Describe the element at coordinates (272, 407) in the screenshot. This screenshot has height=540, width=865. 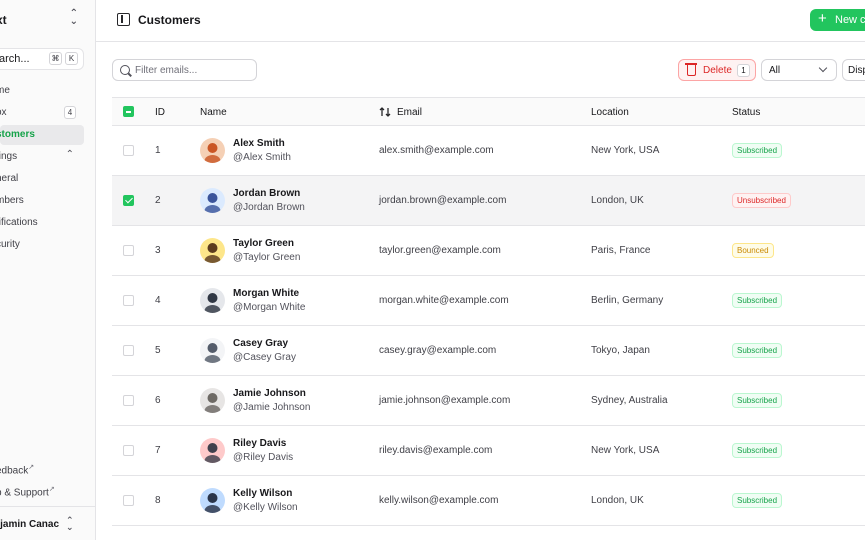
I see `customer-username: @Jamie Johnson` at that location.